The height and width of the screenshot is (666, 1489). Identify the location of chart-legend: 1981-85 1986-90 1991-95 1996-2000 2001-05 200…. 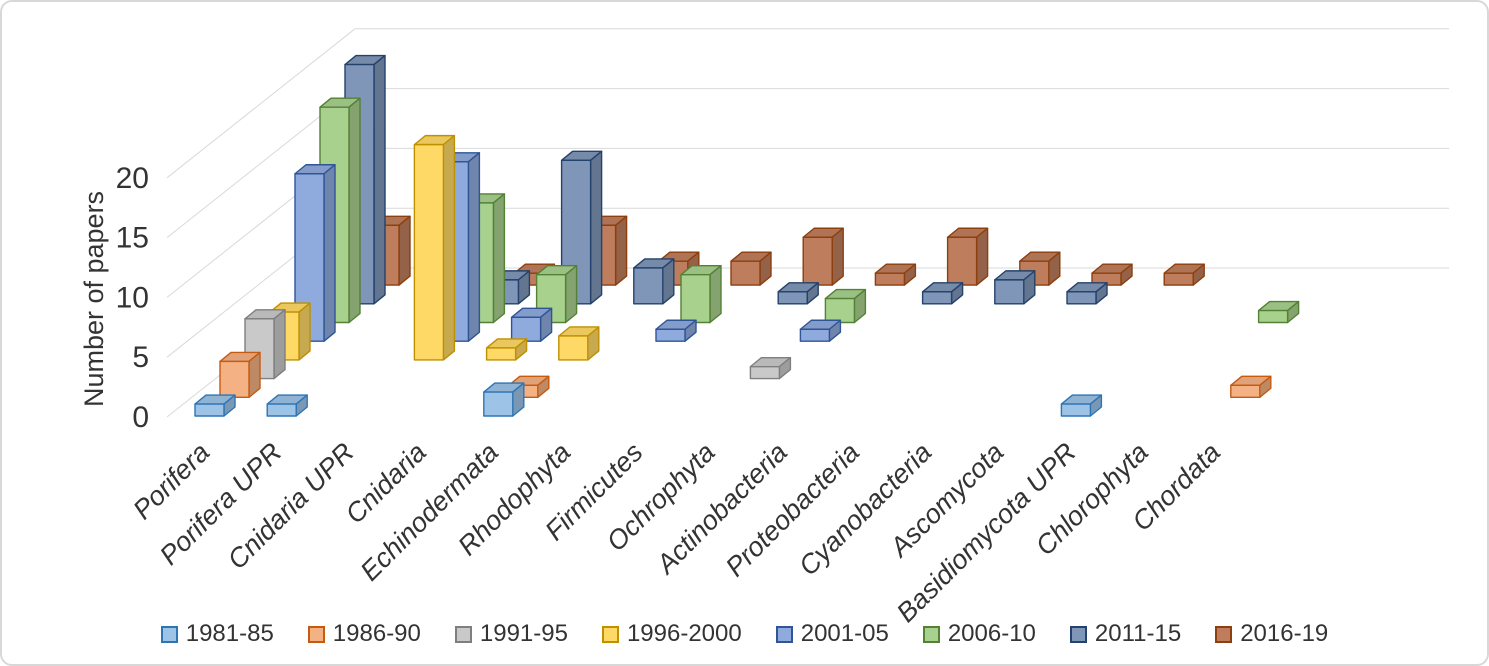
(744, 634).